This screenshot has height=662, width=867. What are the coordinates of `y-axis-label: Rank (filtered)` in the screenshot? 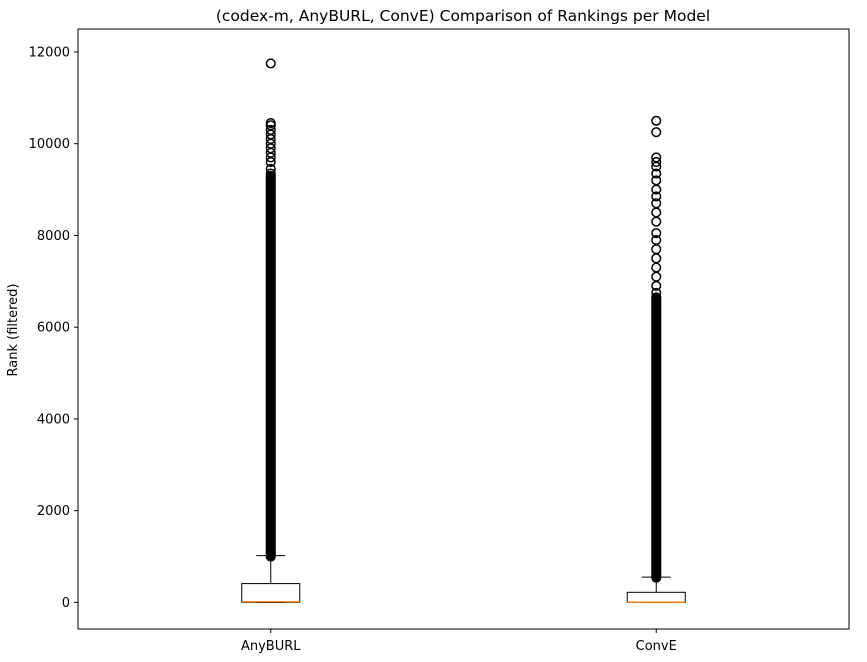 It's located at (13, 330).